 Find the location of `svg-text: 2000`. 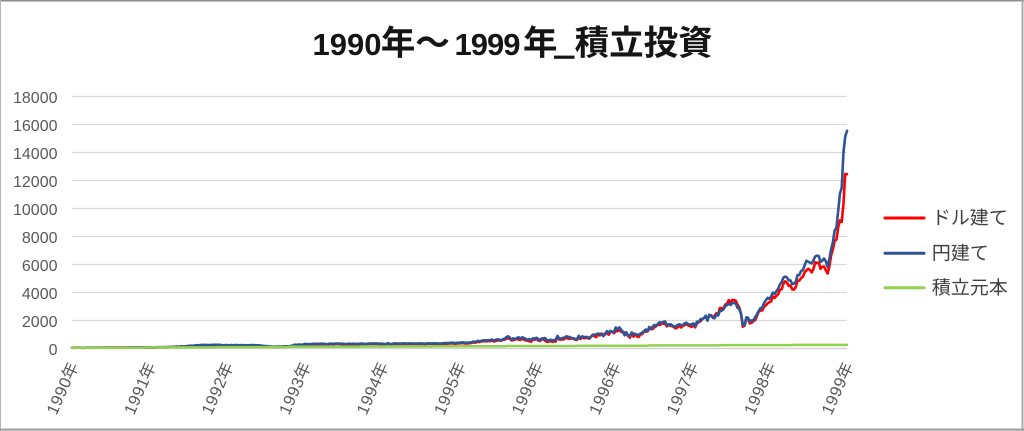

svg-text: 2000 is located at coordinates (40, 322).